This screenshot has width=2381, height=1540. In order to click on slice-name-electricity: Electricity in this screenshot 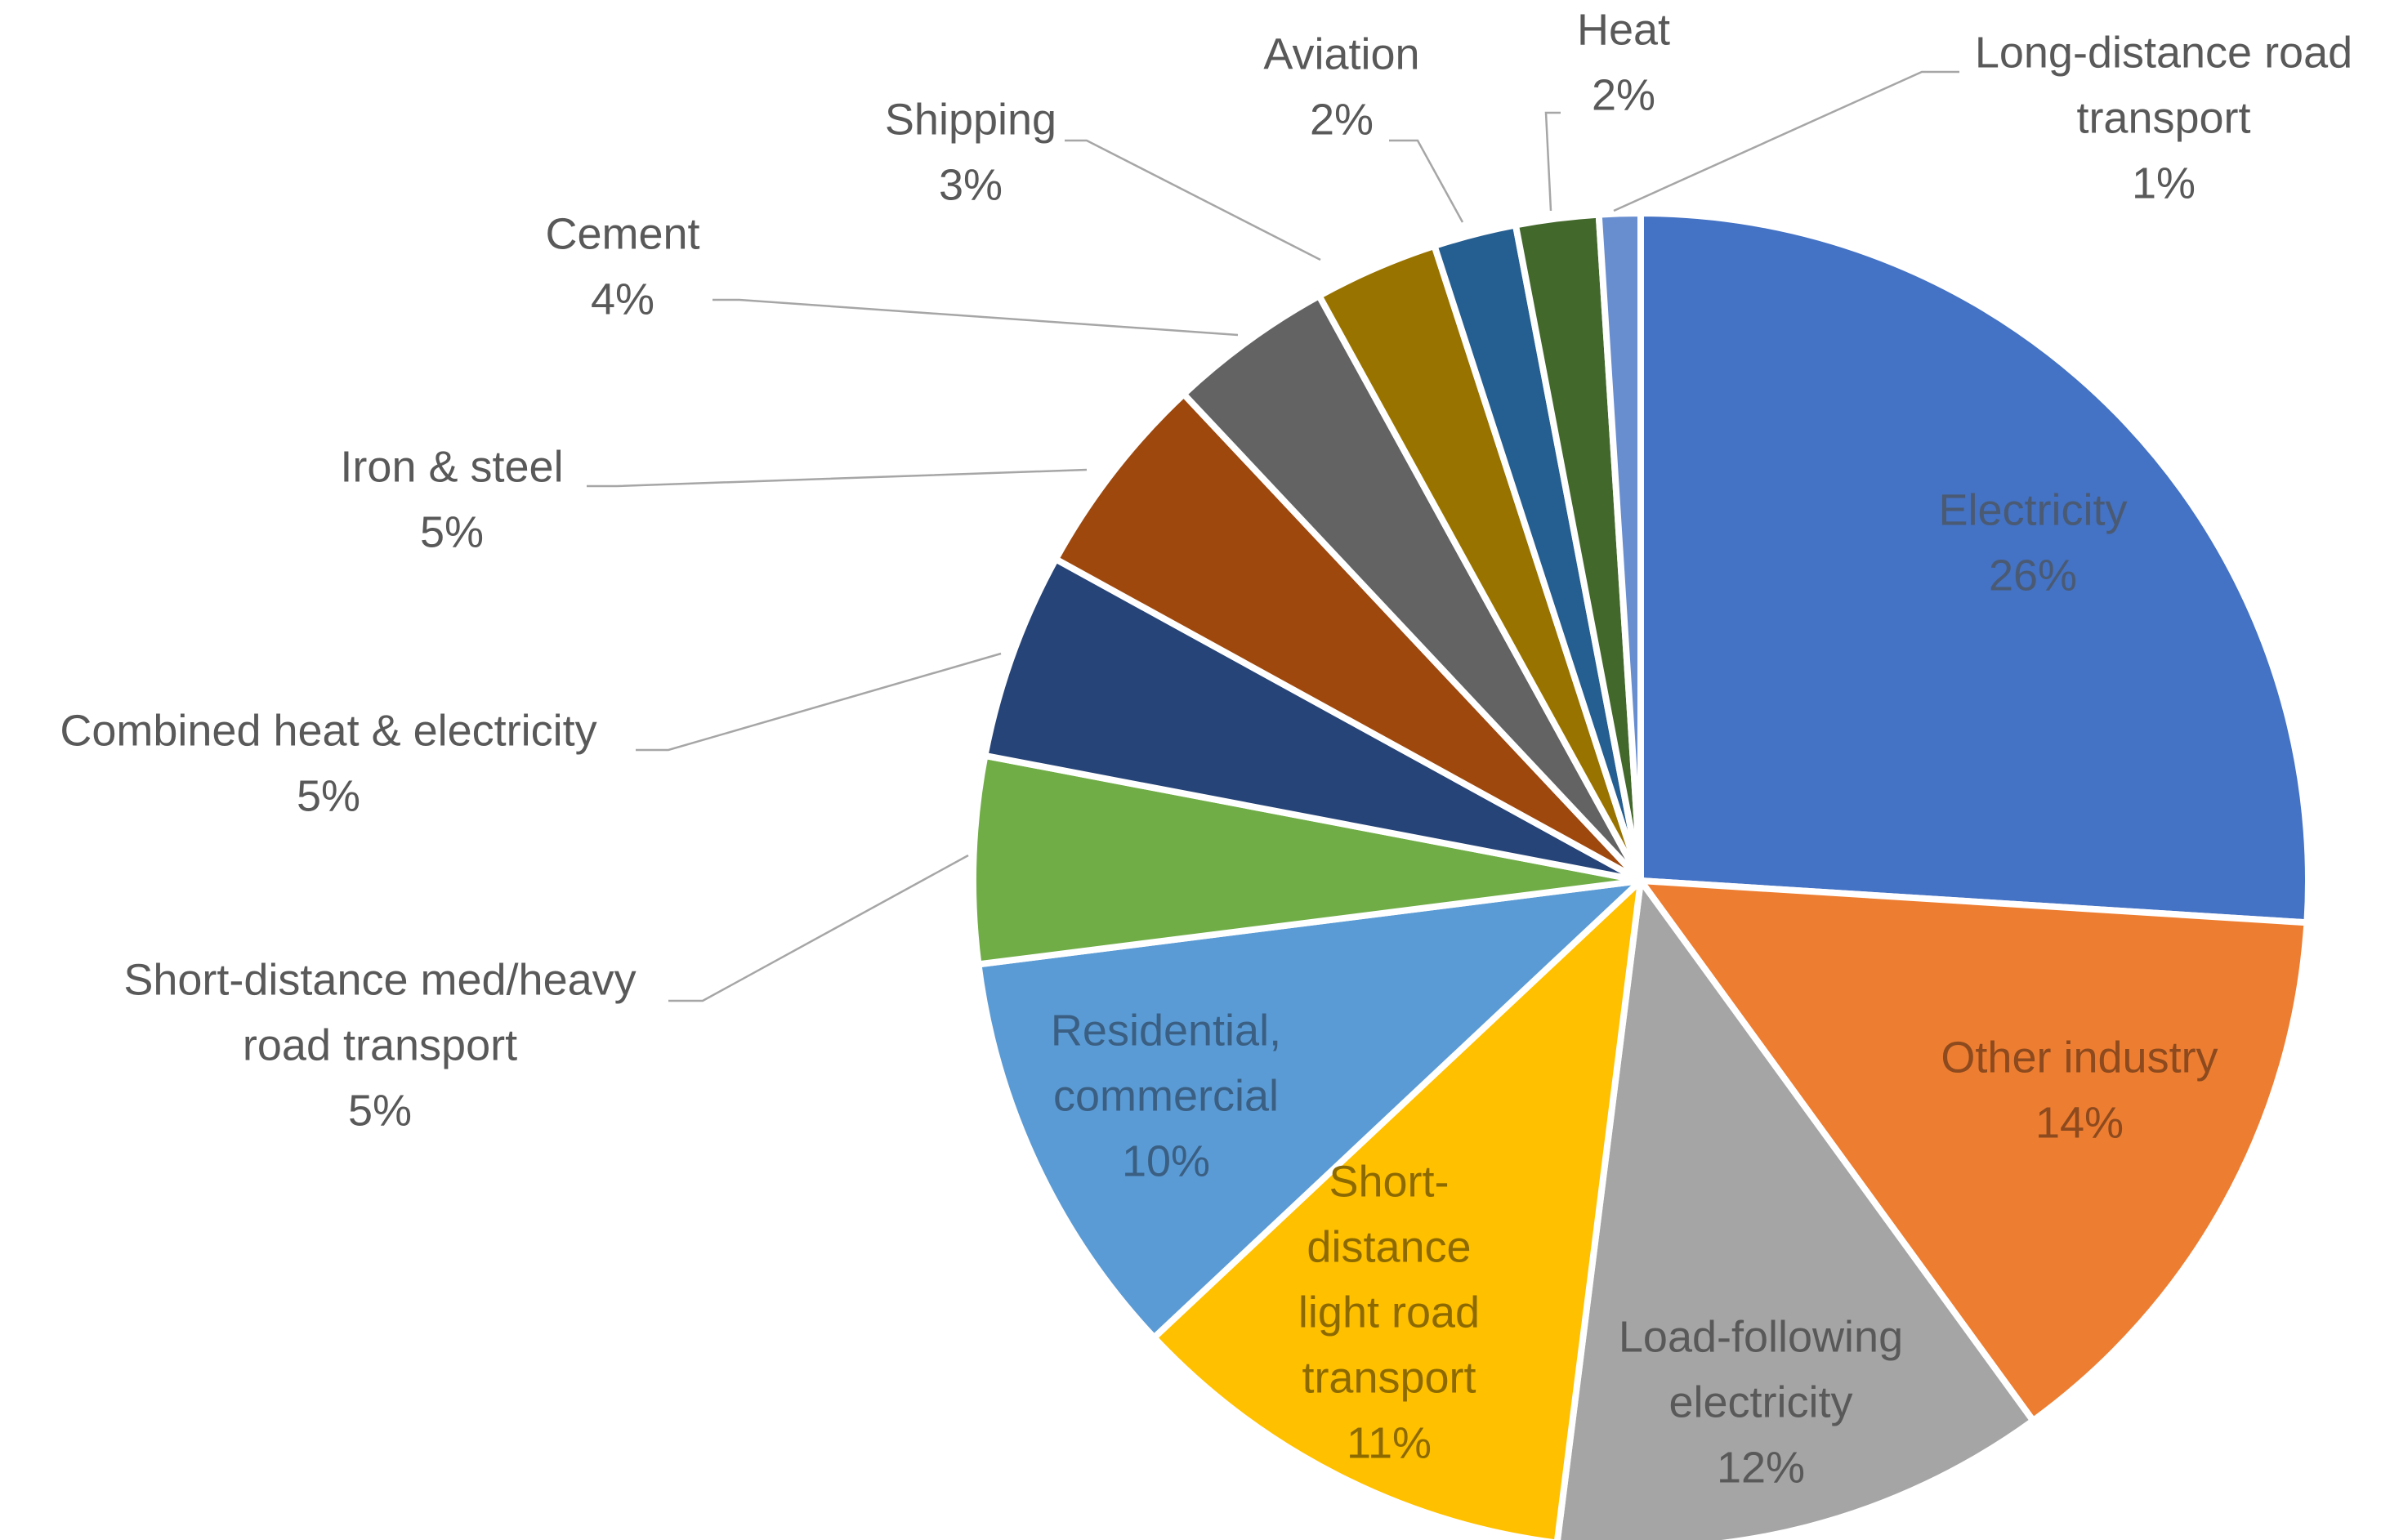, I will do `click(2032, 509)`.